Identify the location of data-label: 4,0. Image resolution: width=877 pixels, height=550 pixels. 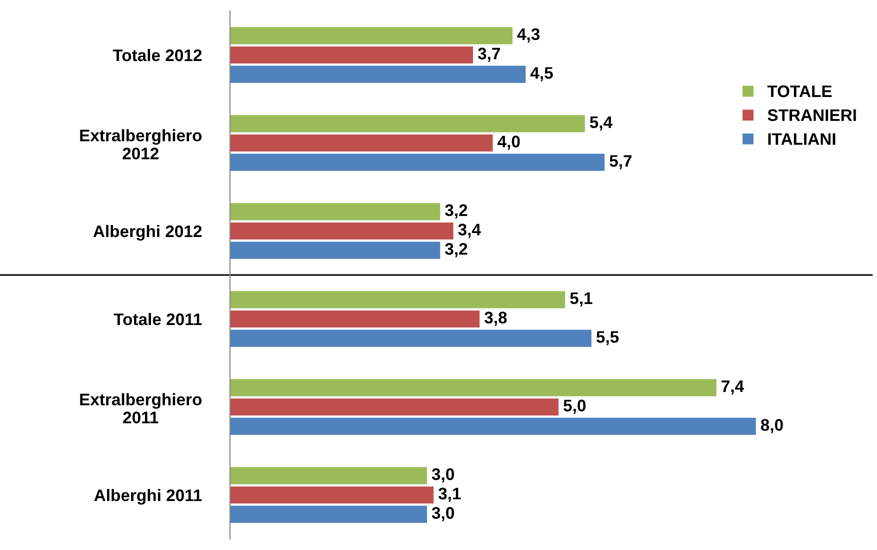
(509, 143).